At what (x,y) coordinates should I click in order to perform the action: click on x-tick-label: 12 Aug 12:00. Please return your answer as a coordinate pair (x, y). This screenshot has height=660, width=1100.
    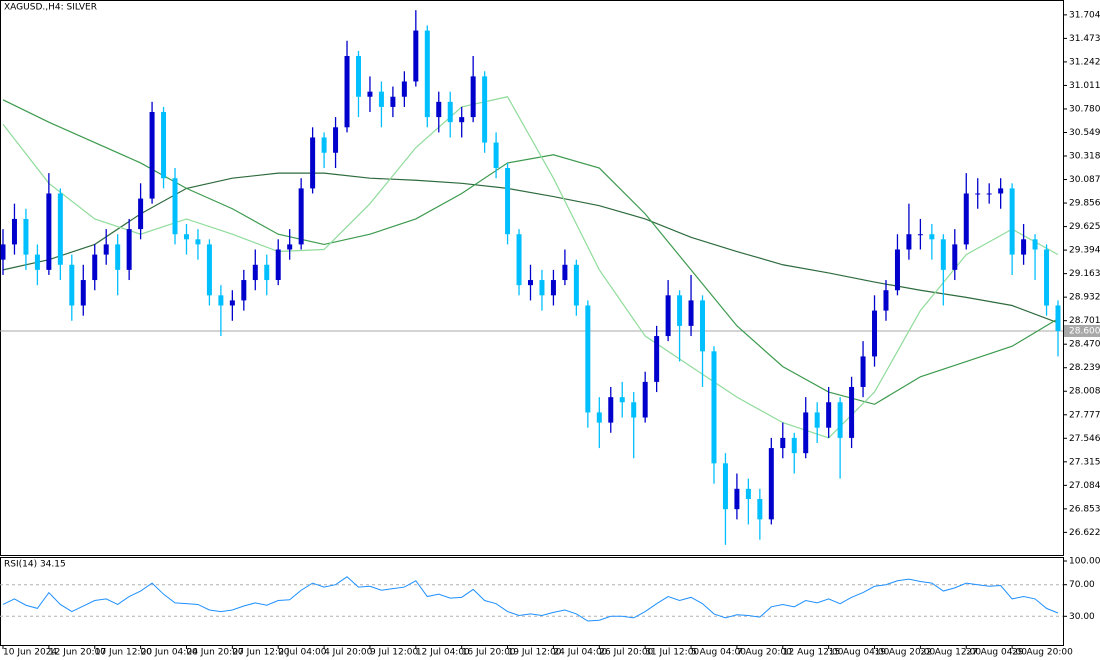
    Looking at the image, I should click on (813, 653).